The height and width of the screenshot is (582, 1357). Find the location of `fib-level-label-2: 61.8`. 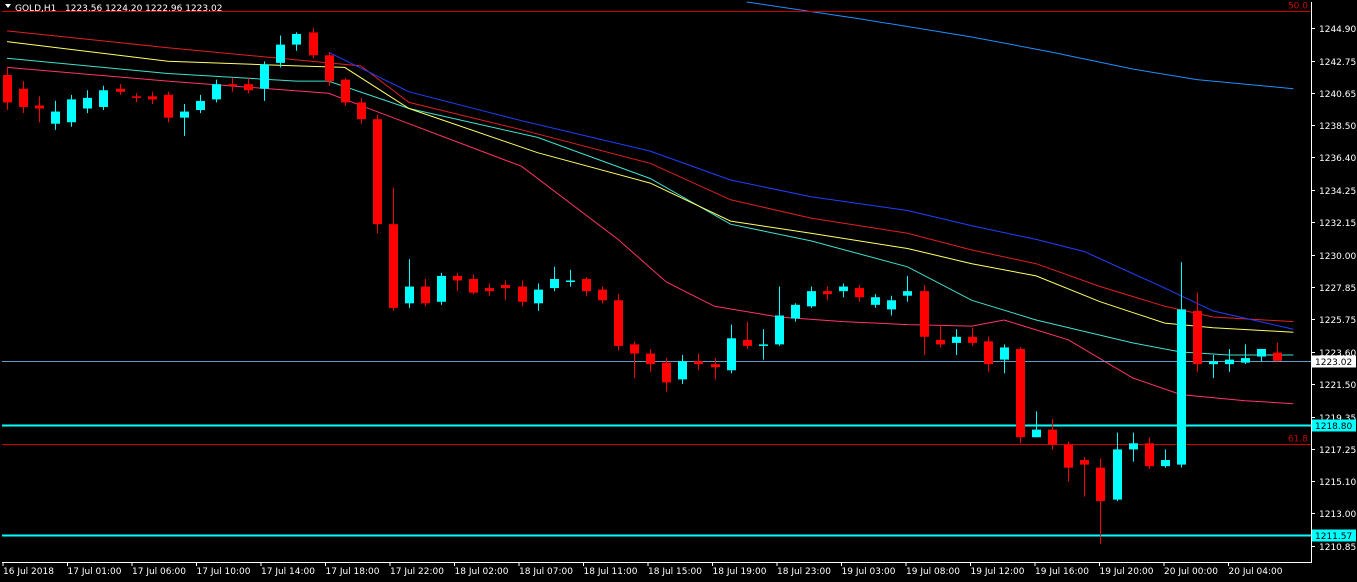

fib-level-label-2: 61.8 is located at coordinates (1298, 440).